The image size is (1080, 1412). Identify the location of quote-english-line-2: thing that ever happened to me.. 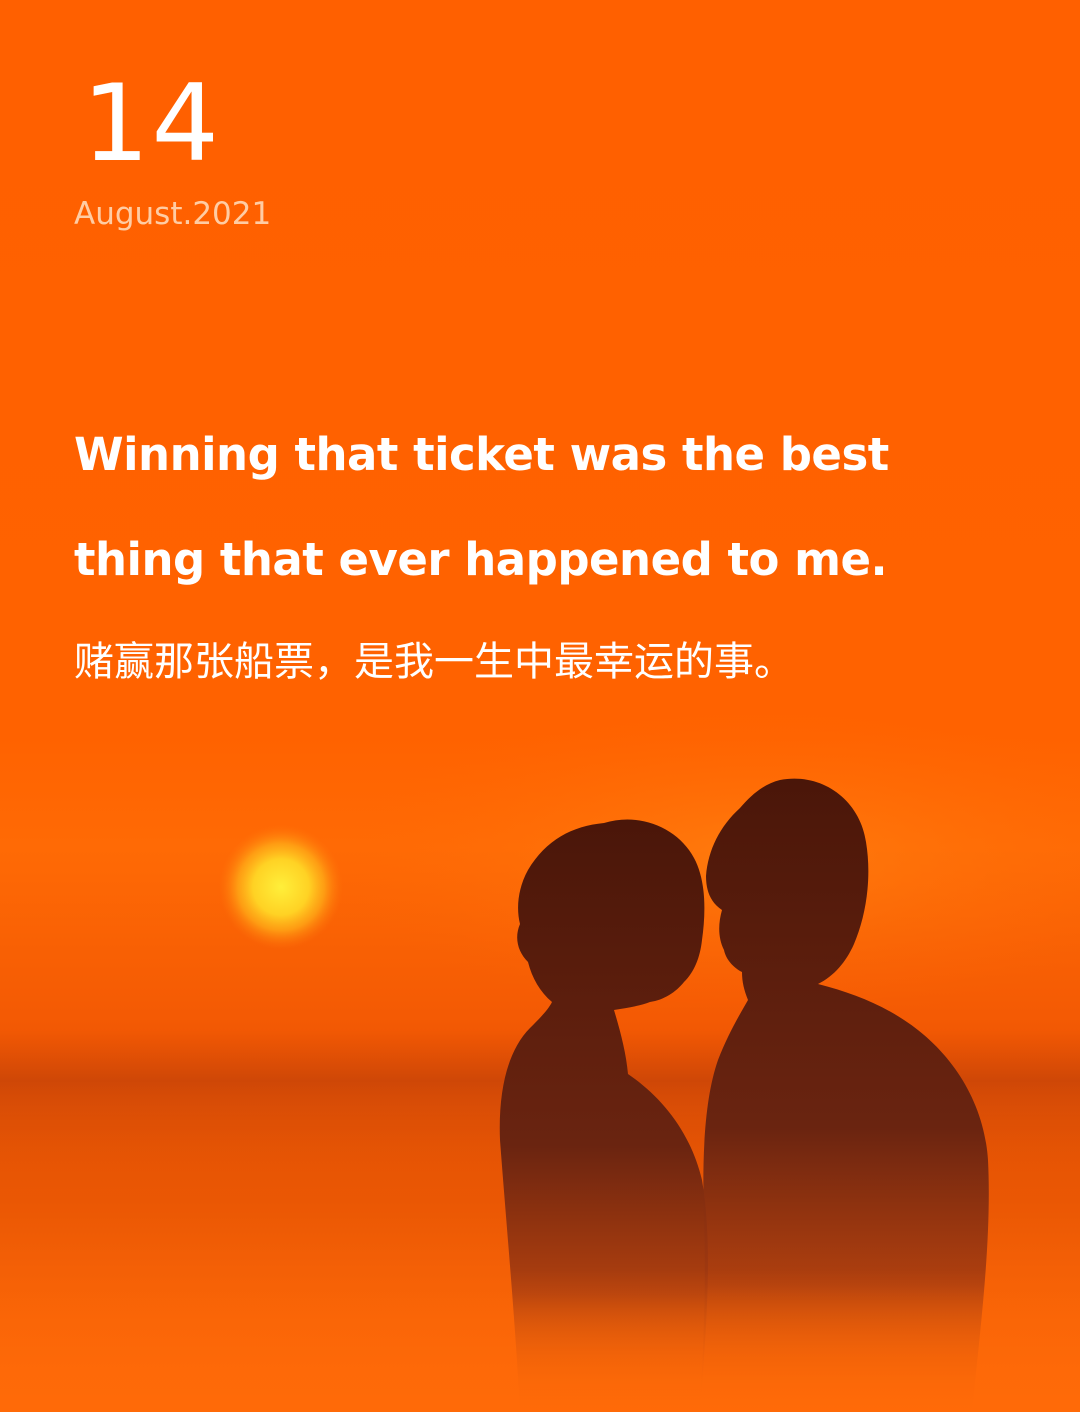
(481, 559).